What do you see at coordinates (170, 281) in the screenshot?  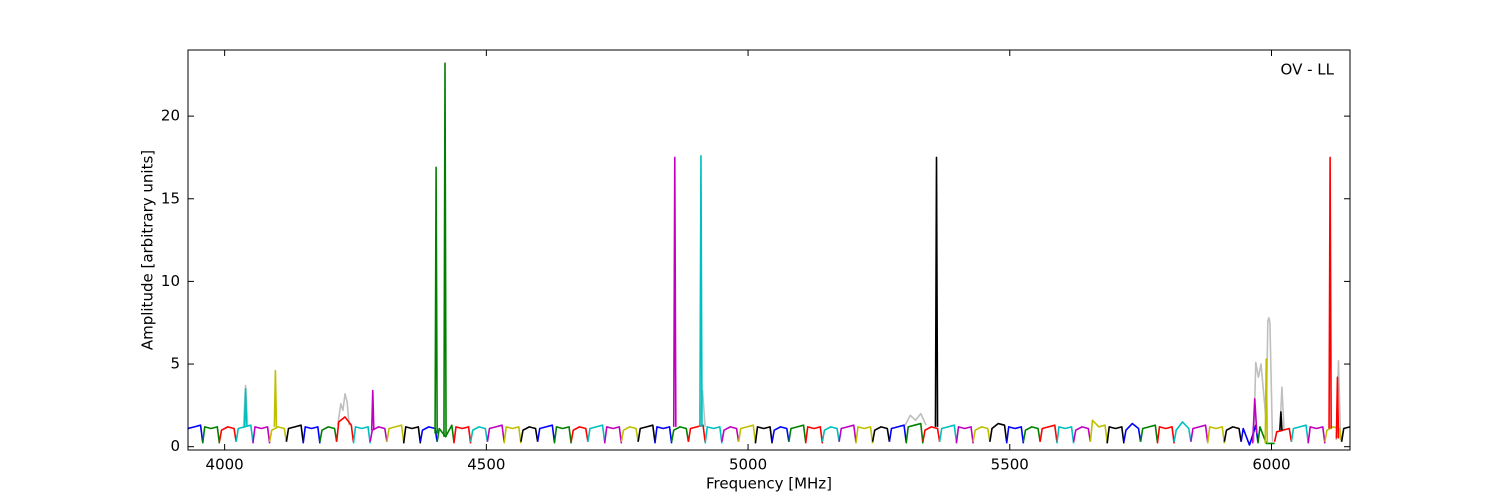 I see `y-tick-label: 10` at bounding box center [170, 281].